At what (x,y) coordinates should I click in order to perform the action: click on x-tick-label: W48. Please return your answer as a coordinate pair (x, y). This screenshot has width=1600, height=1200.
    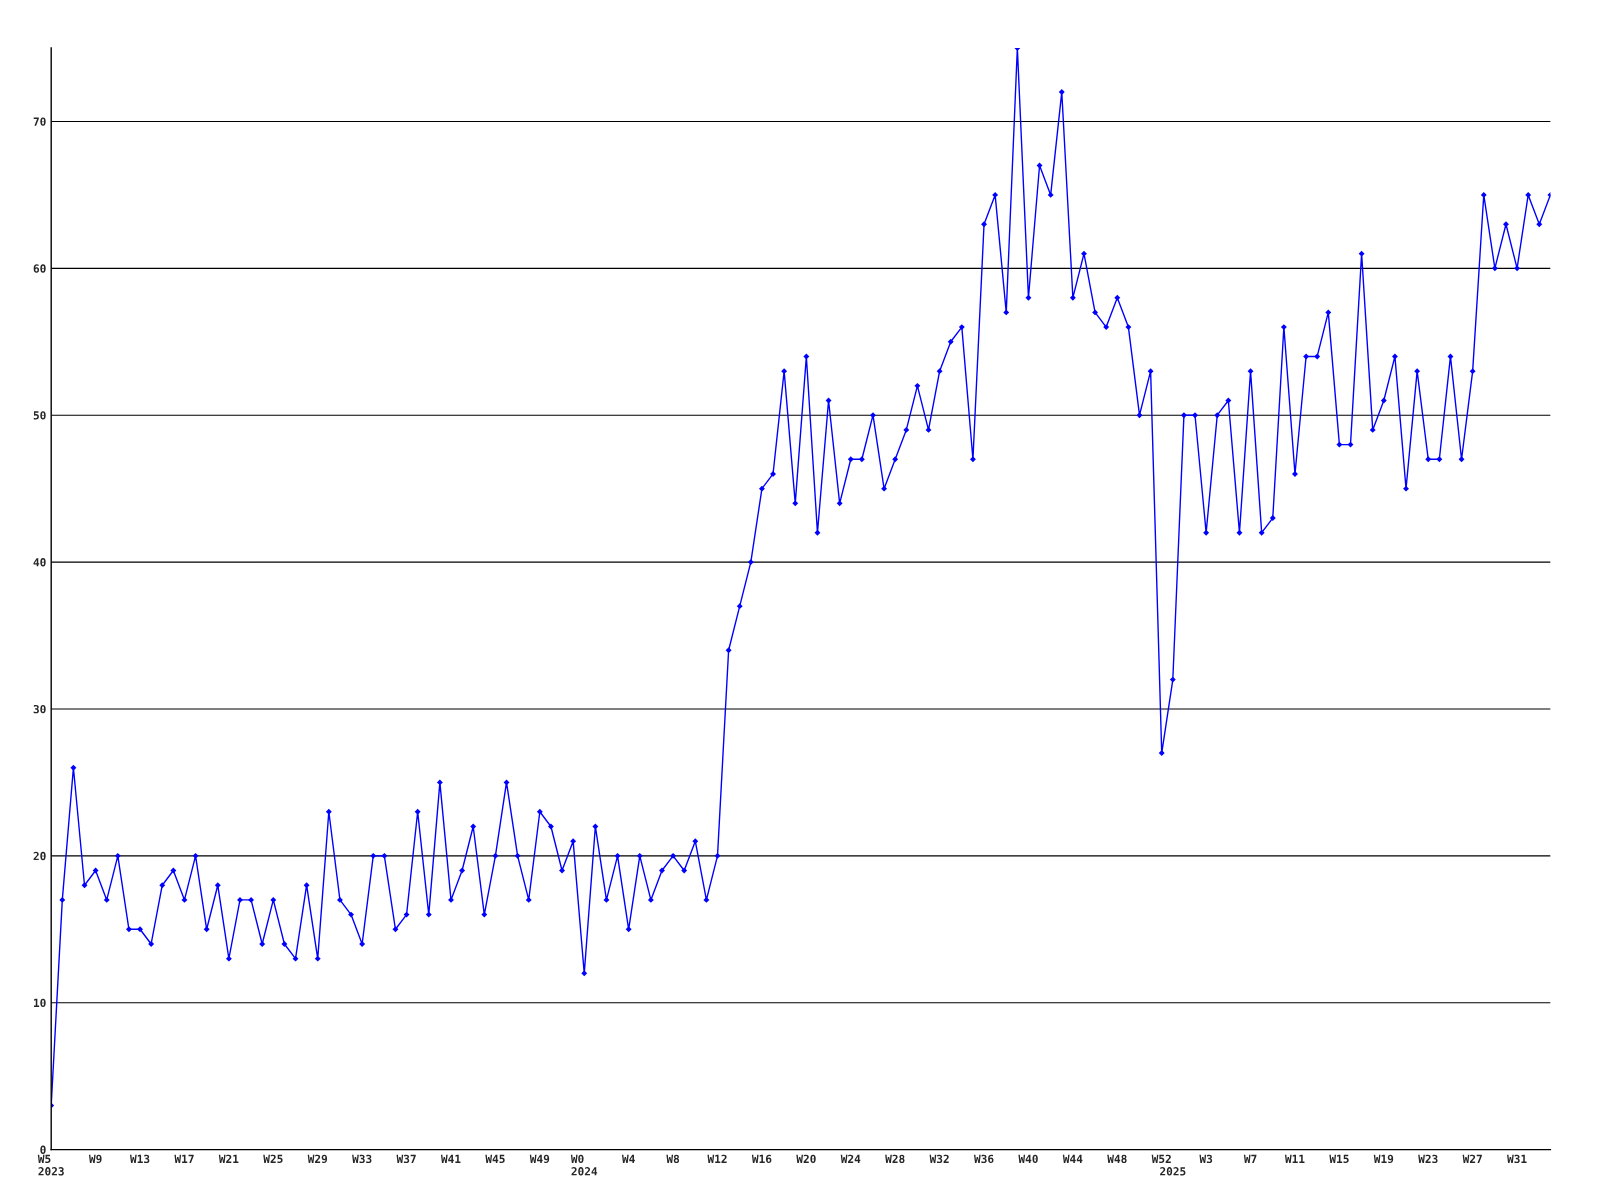
    Looking at the image, I should click on (1117, 1159).